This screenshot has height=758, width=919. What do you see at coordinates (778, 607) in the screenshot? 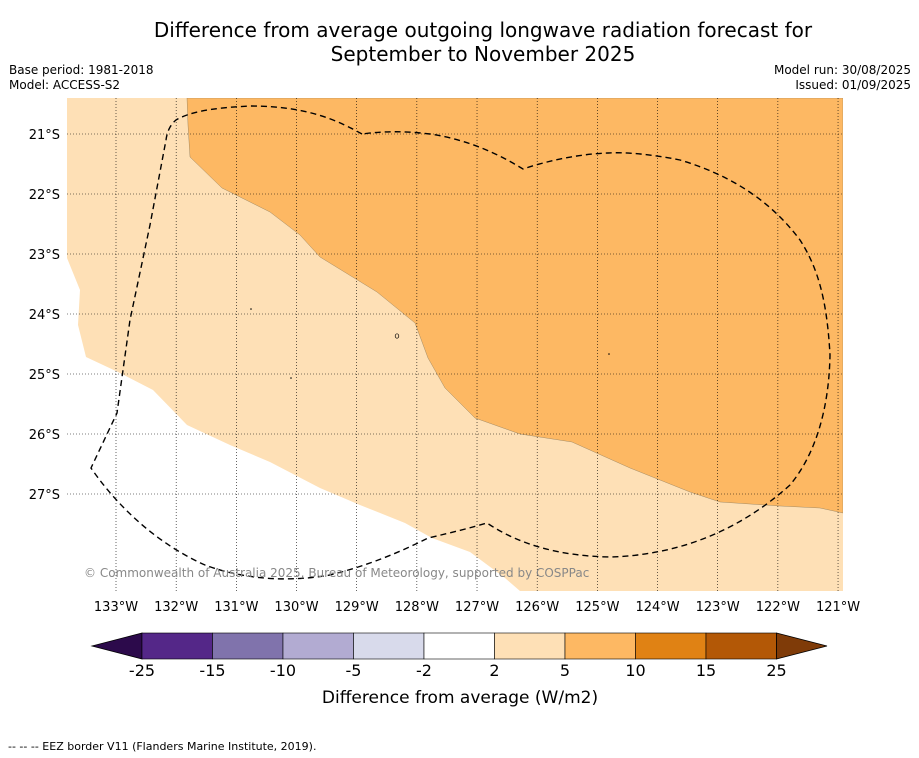
I see `longitude-tick-label: 122°W` at bounding box center [778, 607].